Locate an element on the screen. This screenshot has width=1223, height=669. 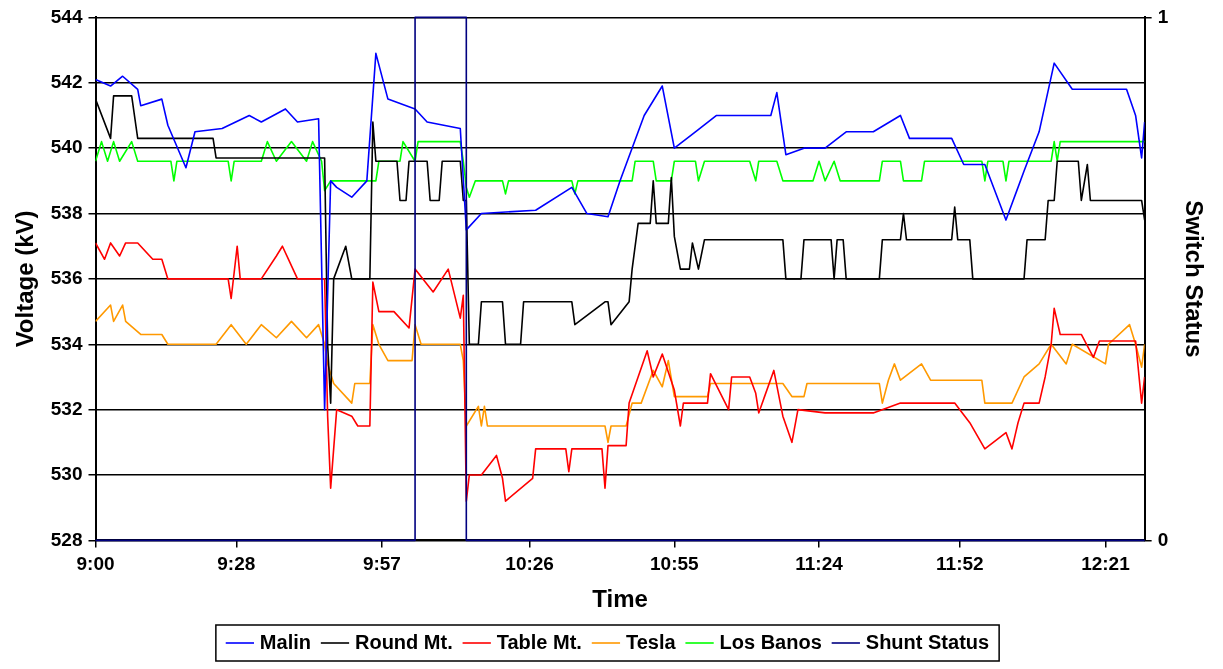
x-axis-title: Time is located at coordinates (620, 599).